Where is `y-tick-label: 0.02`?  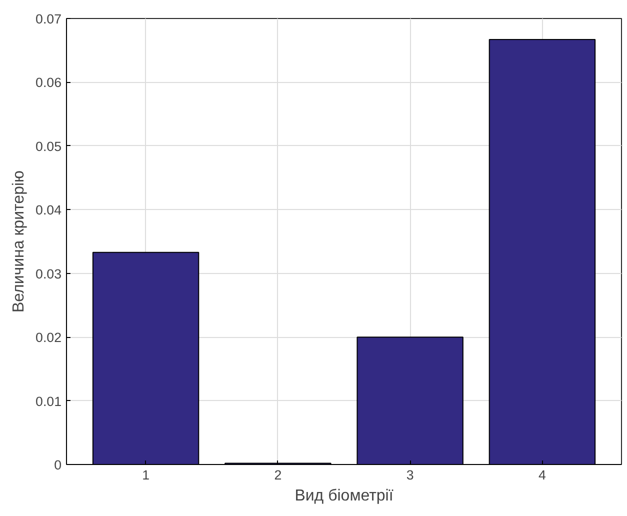 y-tick-label: 0.02 is located at coordinates (49, 338).